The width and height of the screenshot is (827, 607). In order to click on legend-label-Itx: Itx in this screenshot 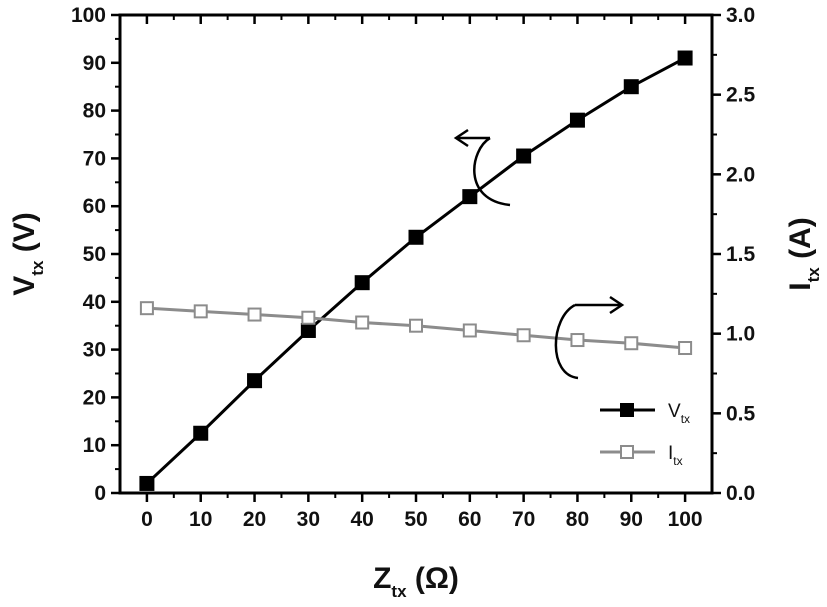, I will do `click(675, 455)`.